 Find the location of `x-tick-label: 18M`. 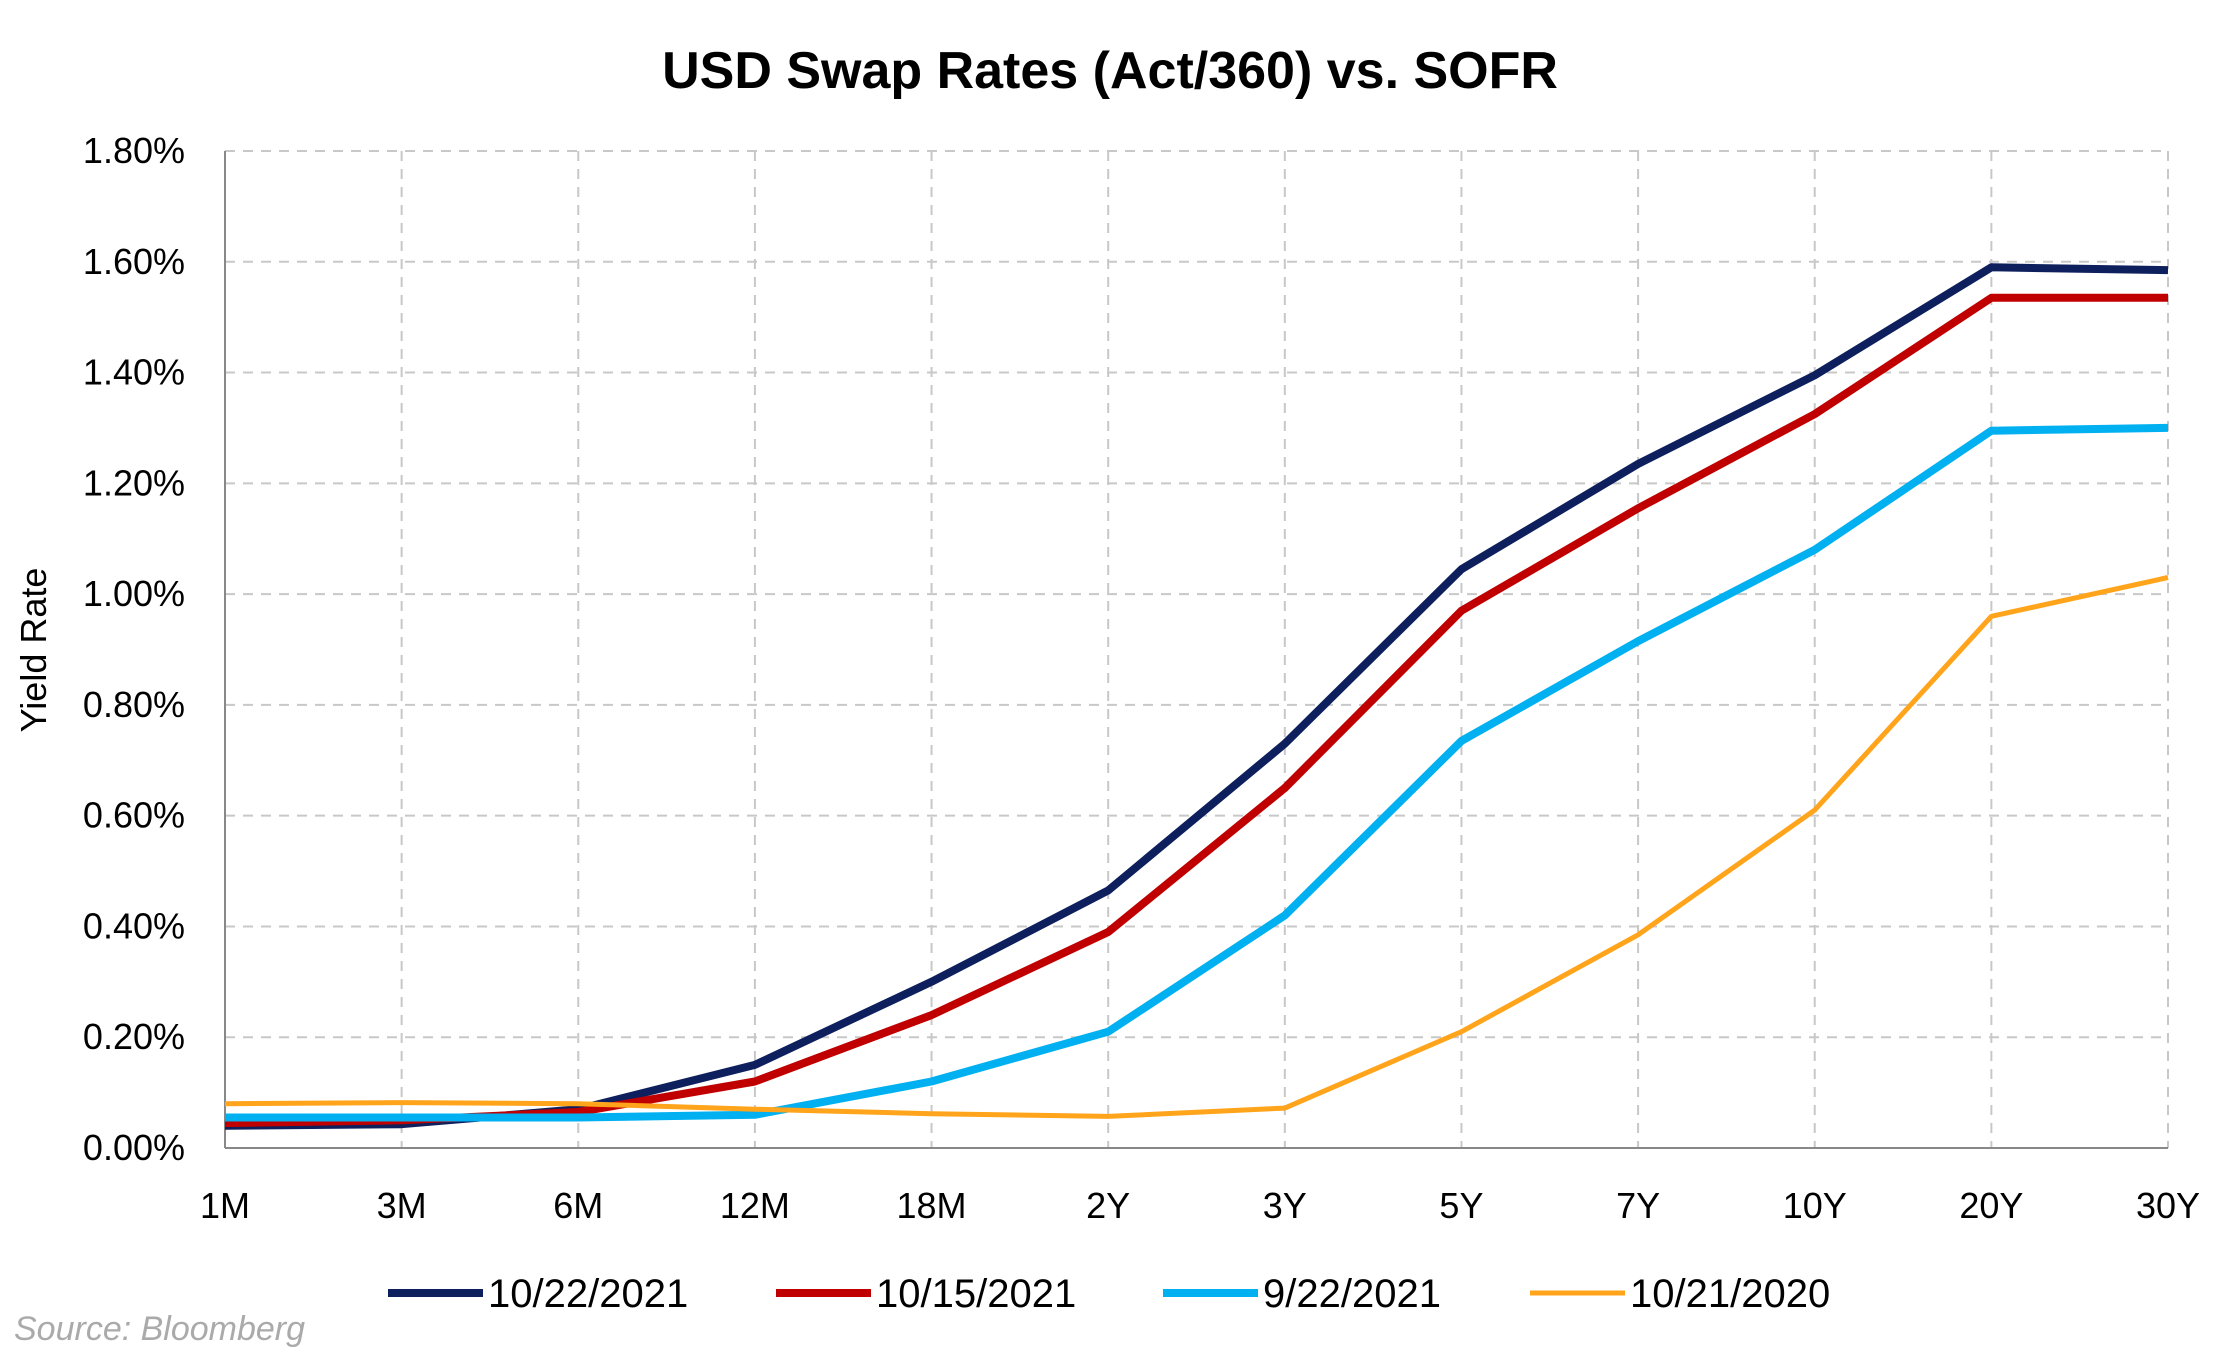

x-tick-label: 18M is located at coordinates (932, 1205).